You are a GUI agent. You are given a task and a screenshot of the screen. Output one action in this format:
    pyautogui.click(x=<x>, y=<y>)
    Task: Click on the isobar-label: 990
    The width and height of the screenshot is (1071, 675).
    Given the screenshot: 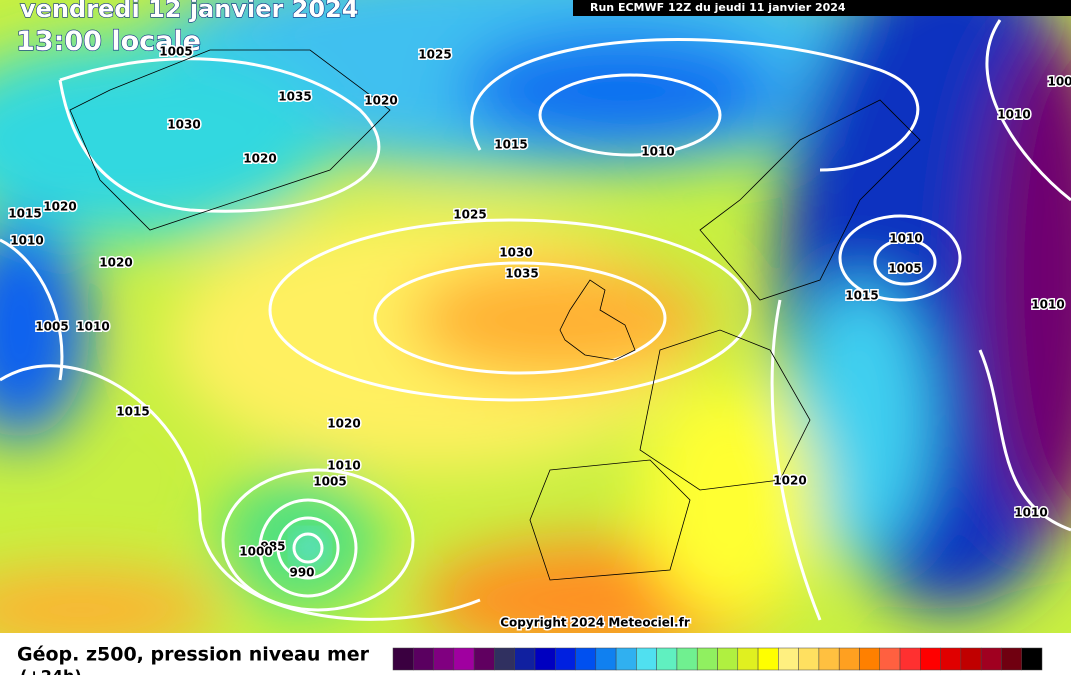 What is the action you would take?
    pyautogui.click(x=301, y=573)
    